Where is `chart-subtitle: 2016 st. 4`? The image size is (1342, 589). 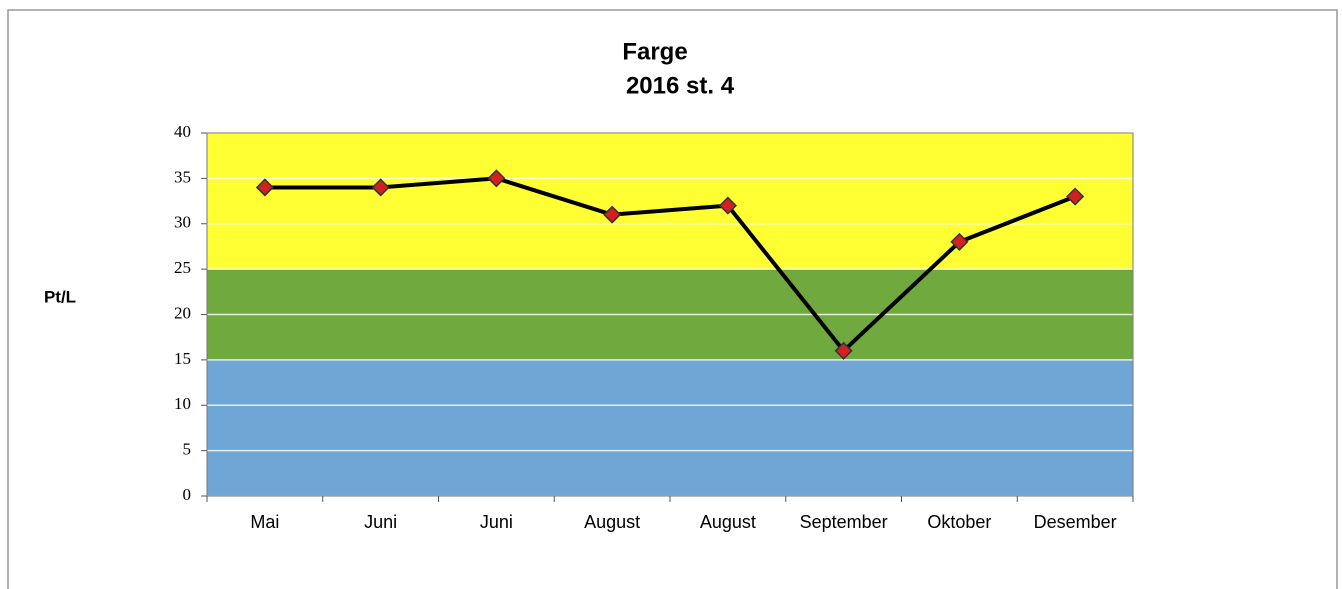 chart-subtitle: 2016 st. 4 is located at coordinates (680, 85).